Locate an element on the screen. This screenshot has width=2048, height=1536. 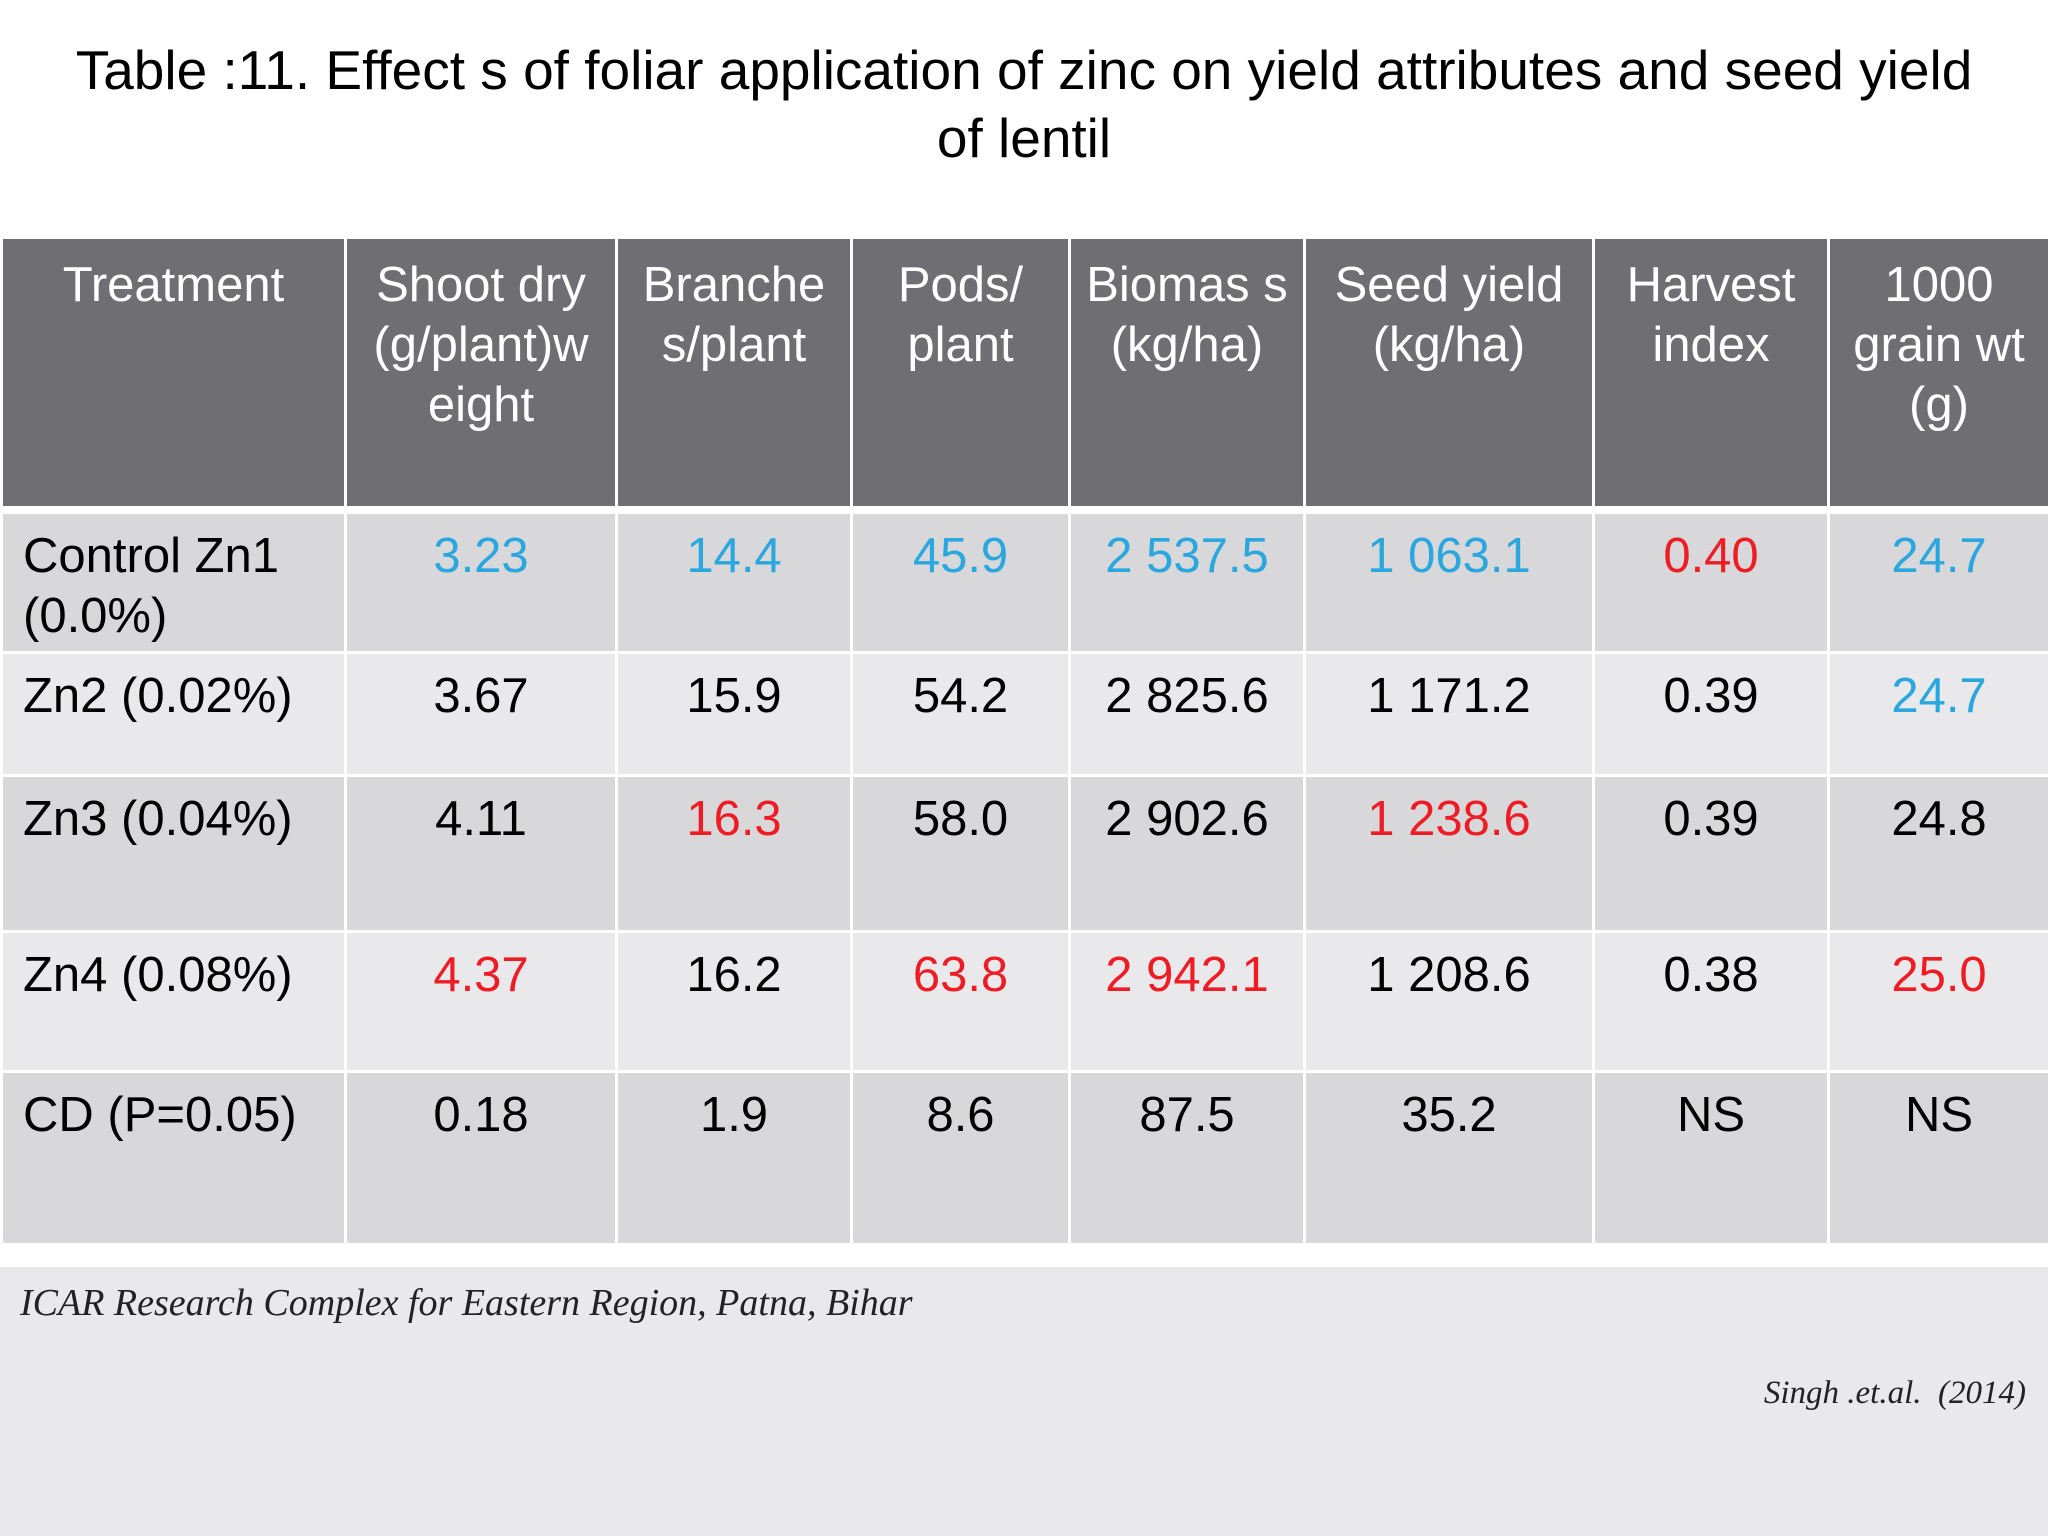
table-cell: 0.40 is located at coordinates (1711, 581).